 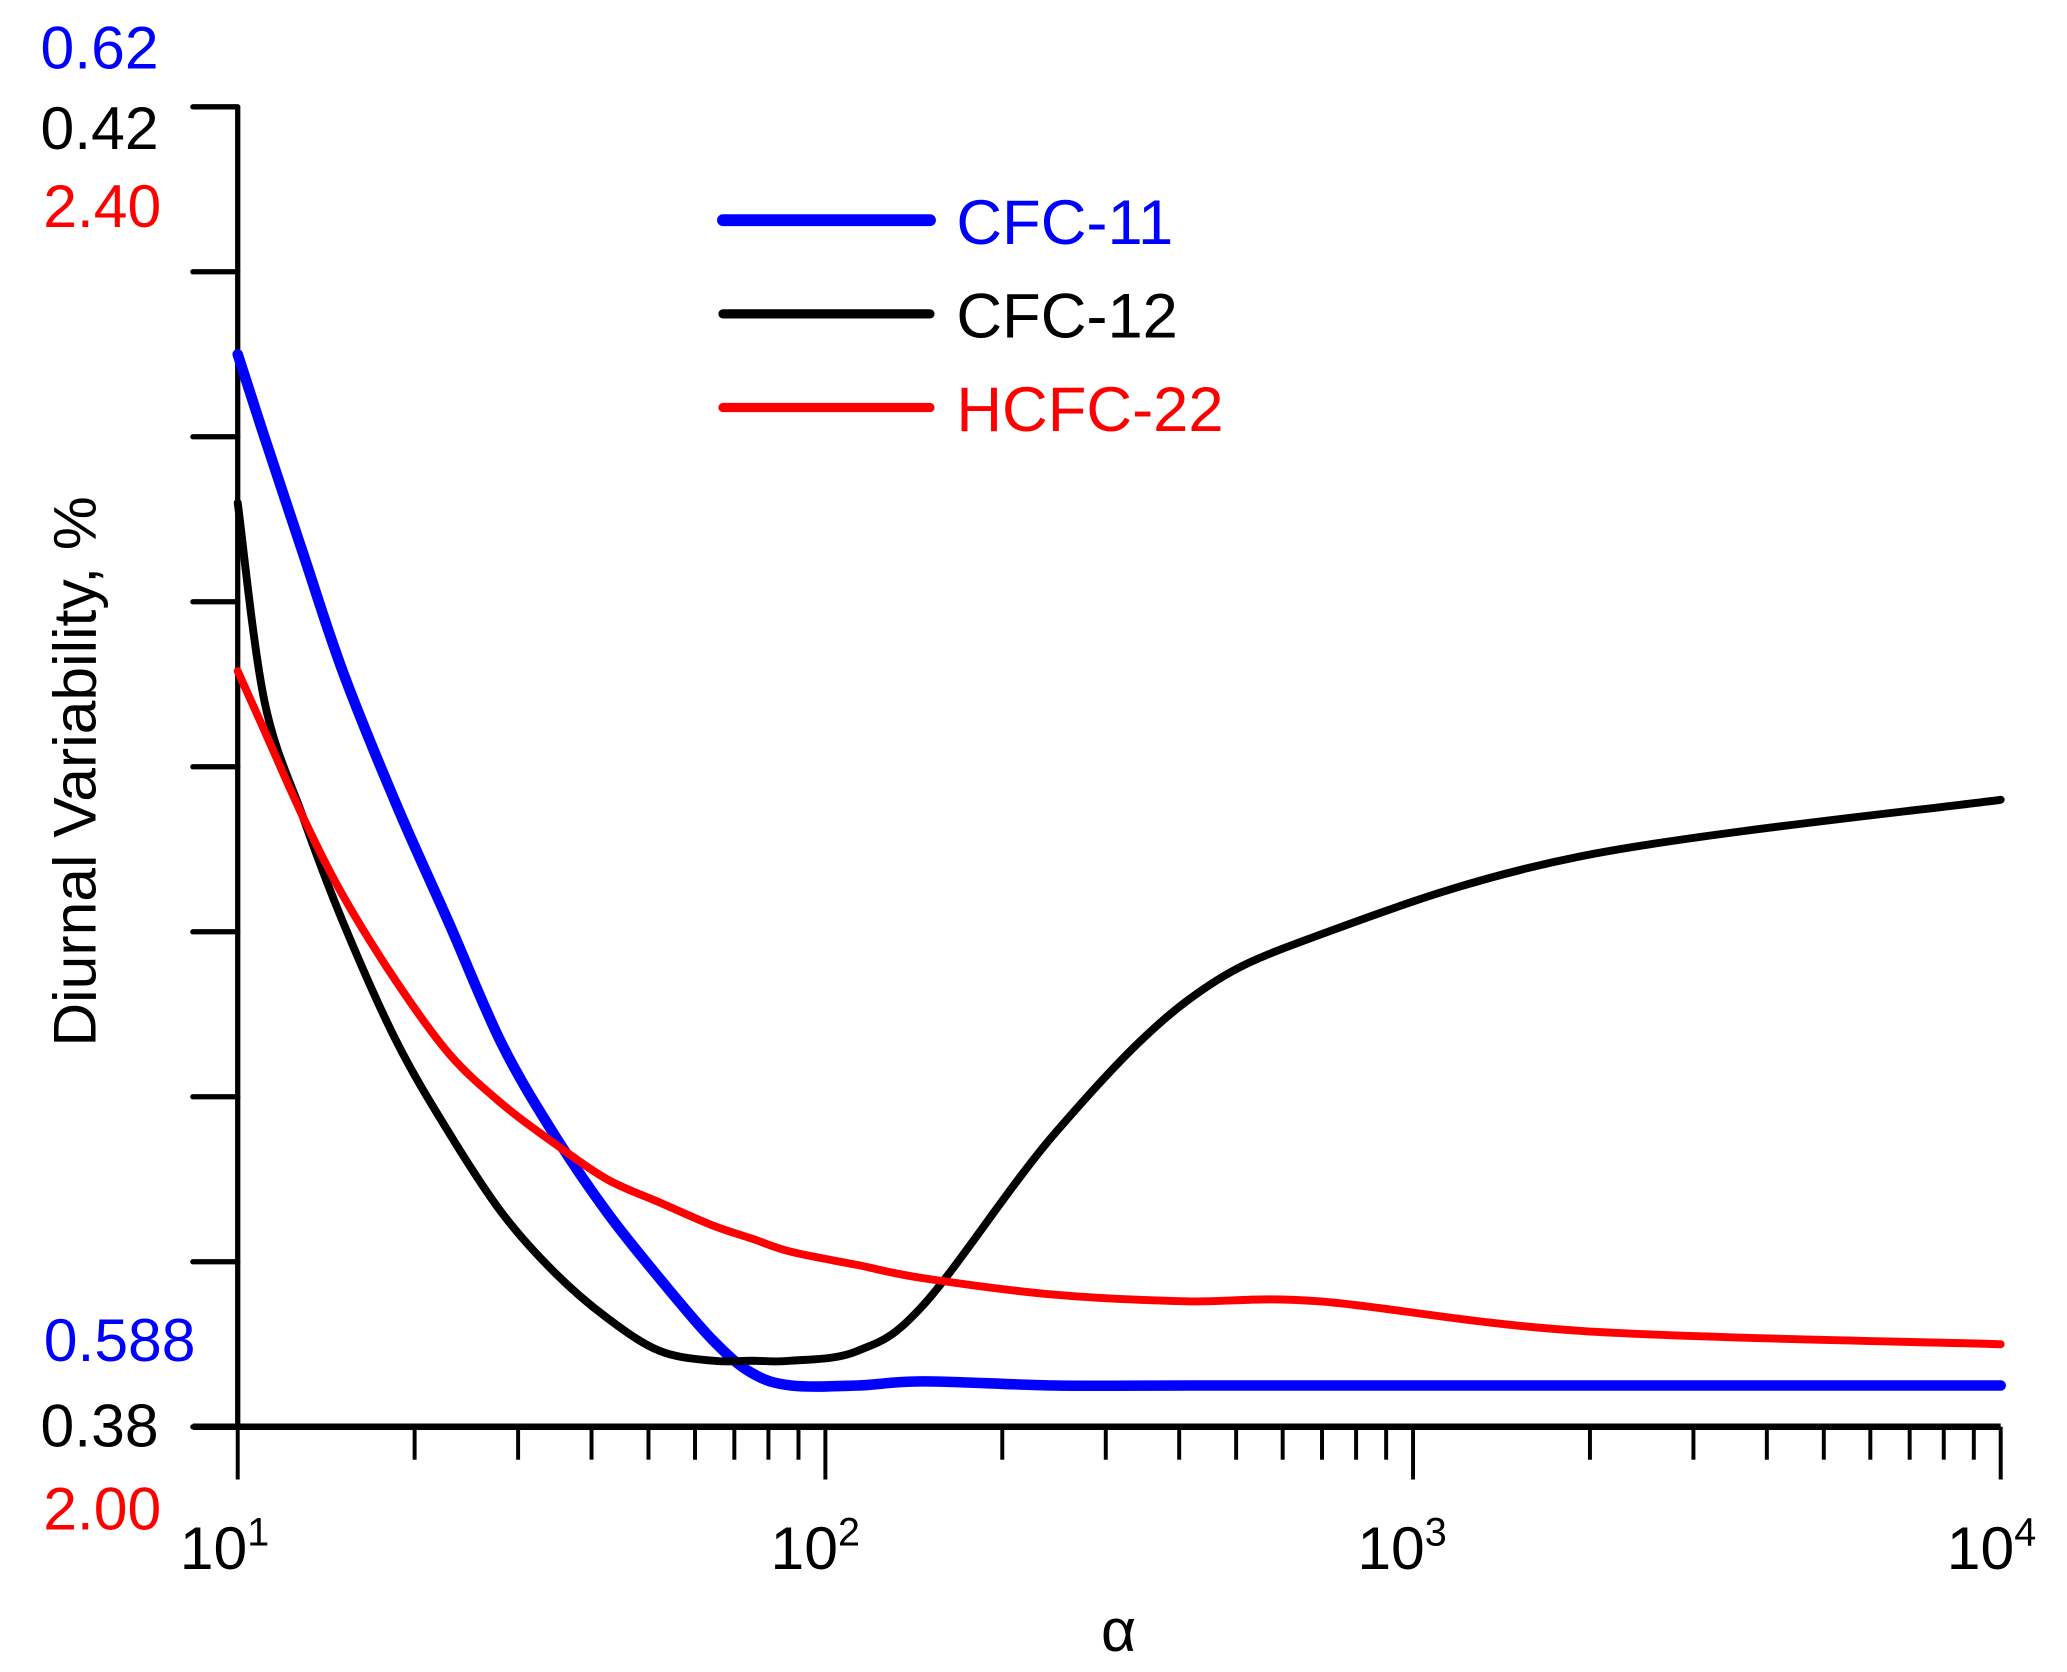 What do you see at coordinates (1064, 223) in the screenshot?
I see `legend-label-cfc11: CFC-11` at bounding box center [1064, 223].